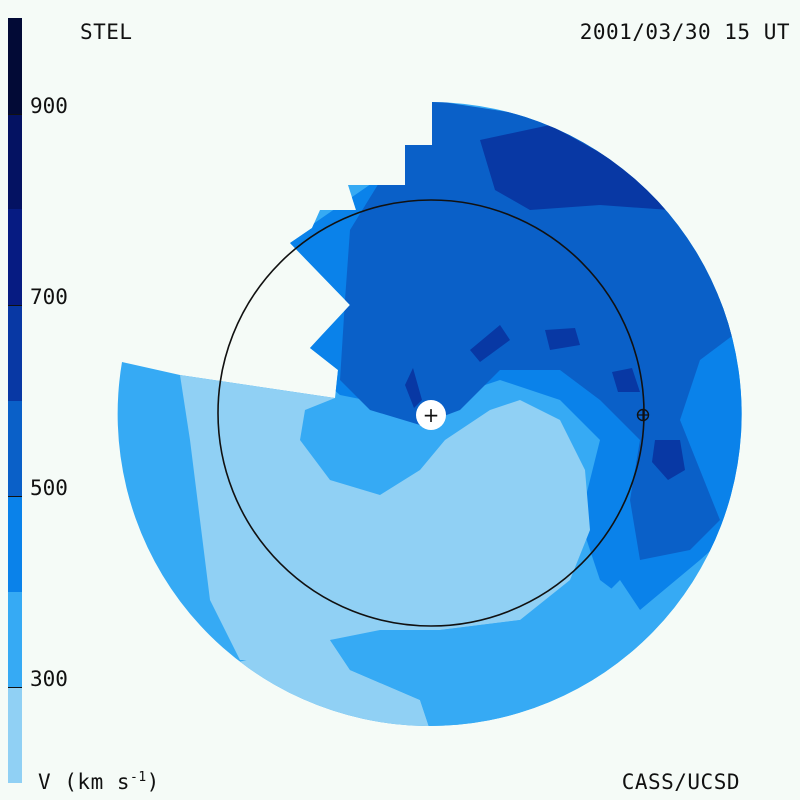  I want to click on colorbar-tick-label: 500, so click(49, 488).